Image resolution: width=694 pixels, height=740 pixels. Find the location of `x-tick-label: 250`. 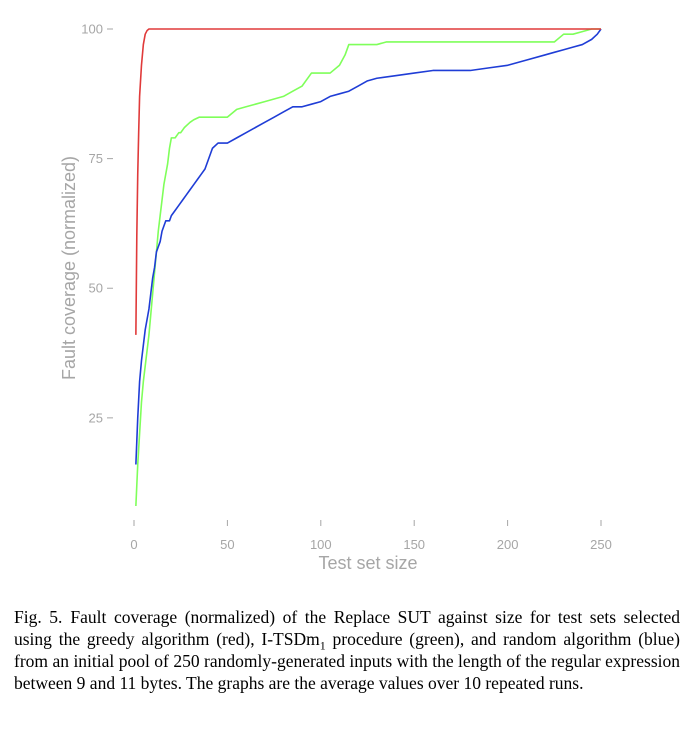

x-tick-label: 250 is located at coordinates (601, 544).